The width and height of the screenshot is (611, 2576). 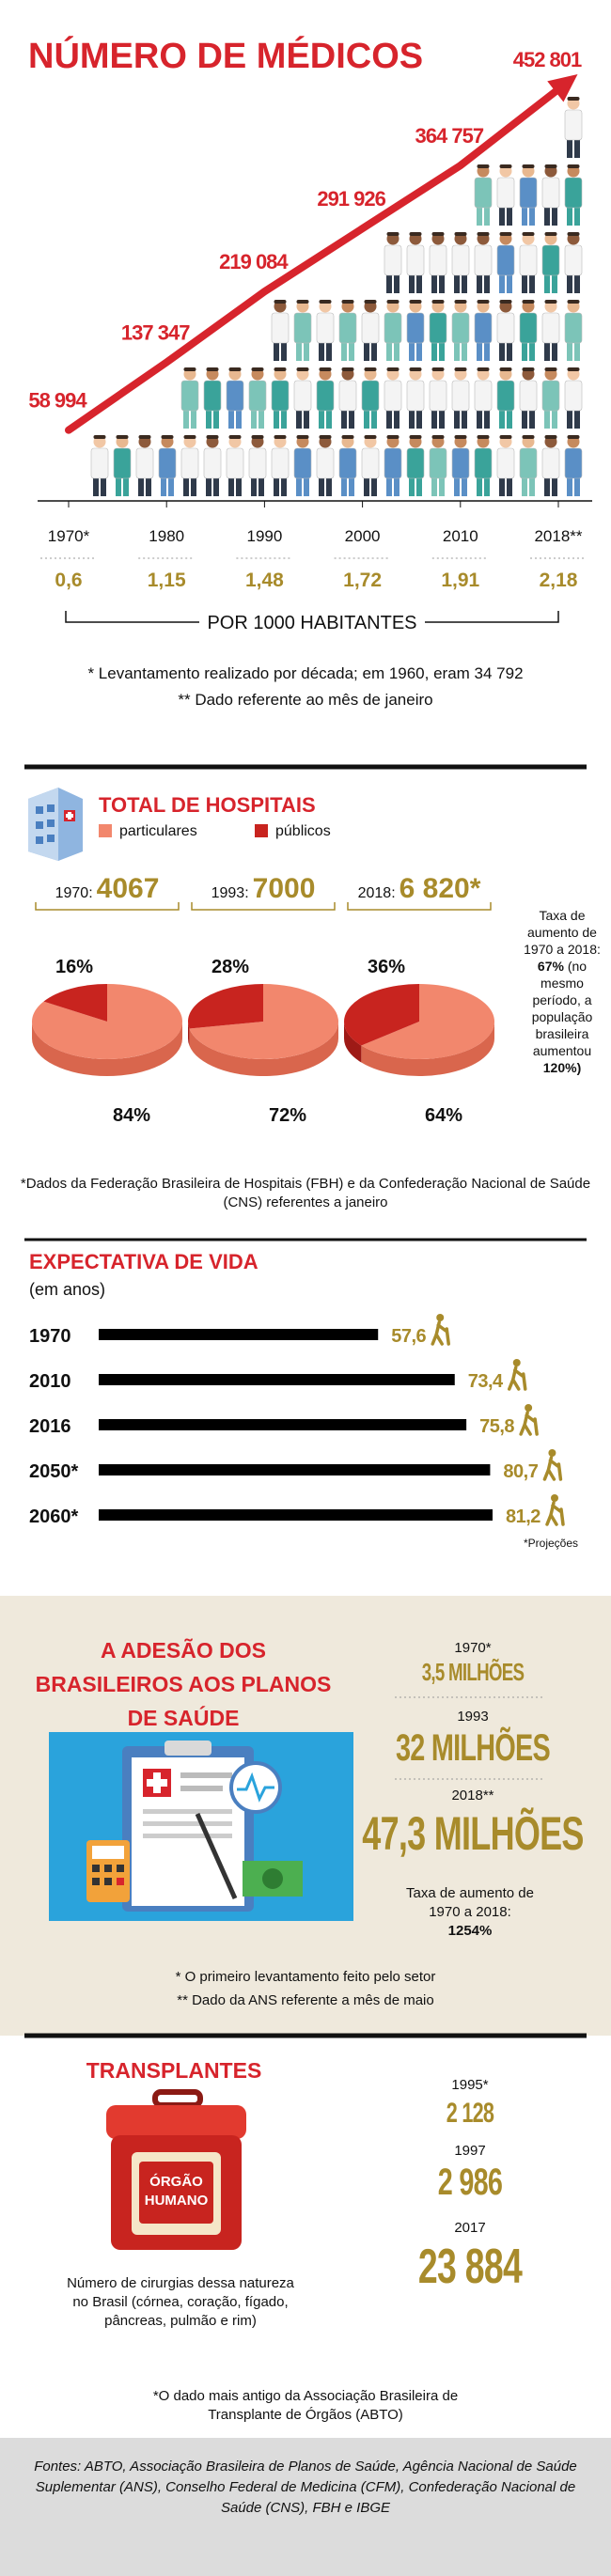 What do you see at coordinates (303, 831) in the screenshot?
I see `legend-label: públicos` at bounding box center [303, 831].